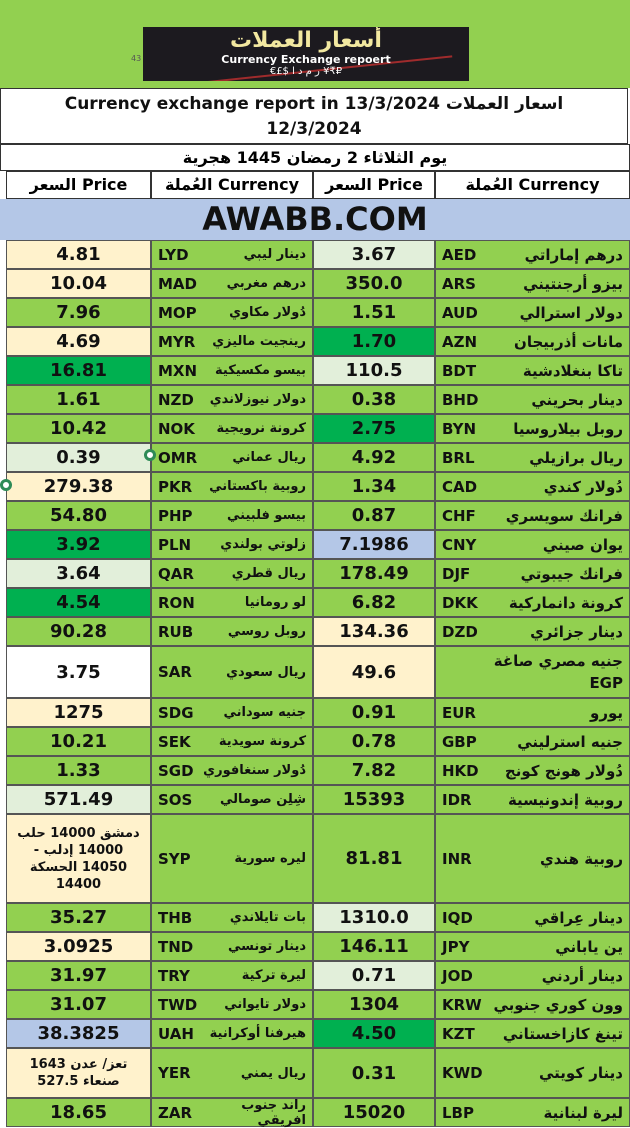 This screenshot has width=630, height=1128. I want to click on currency-code: BRL, so click(458, 457).